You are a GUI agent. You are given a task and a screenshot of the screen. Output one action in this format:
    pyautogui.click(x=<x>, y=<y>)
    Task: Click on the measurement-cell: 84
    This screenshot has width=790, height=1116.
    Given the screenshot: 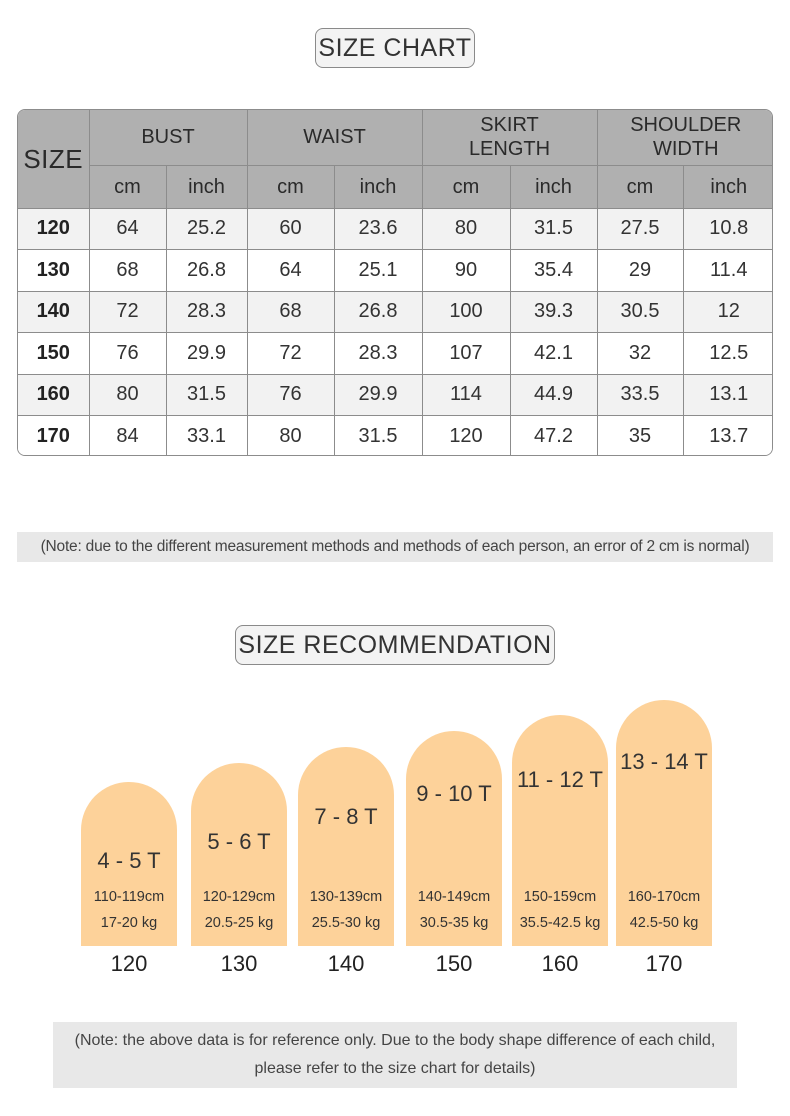 What is the action you would take?
    pyautogui.click(x=128, y=435)
    